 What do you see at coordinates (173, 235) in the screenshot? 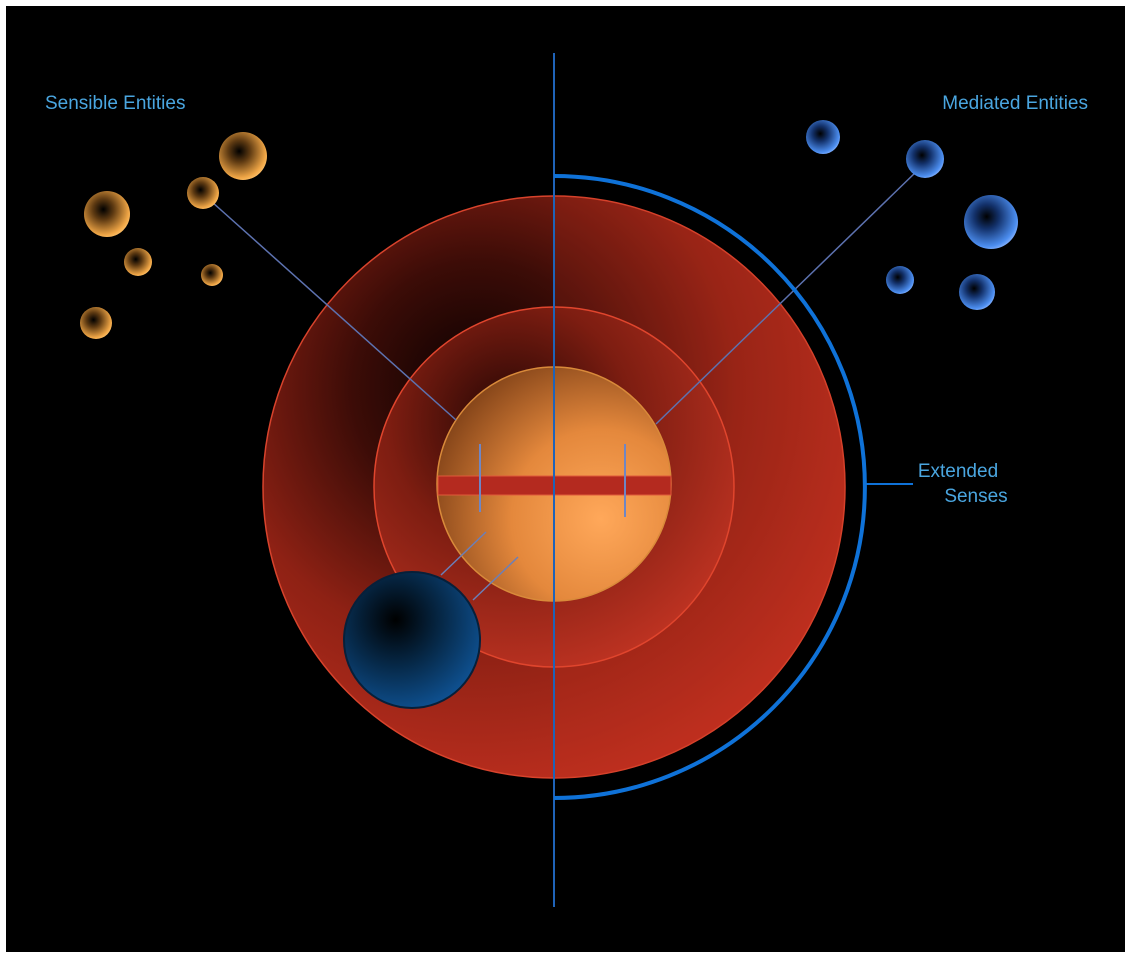
I see `sensible-entities-cluster` at bounding box center [173, 235].